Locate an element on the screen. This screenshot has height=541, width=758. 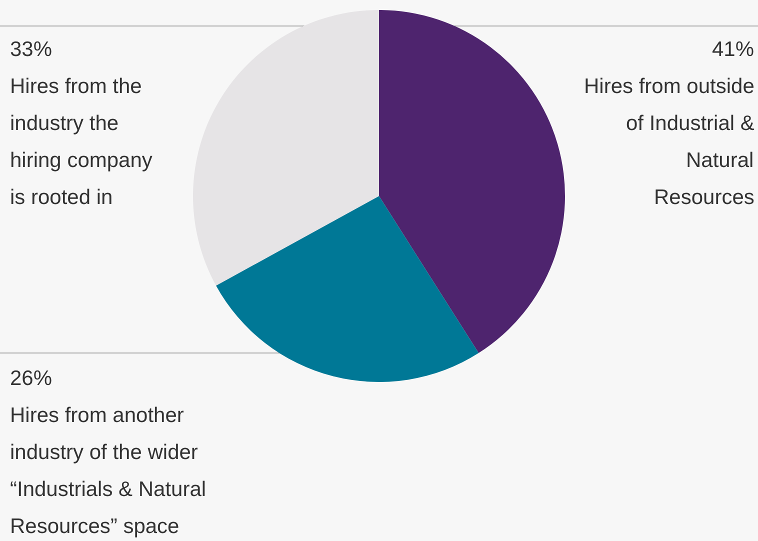
data-label: 41% is located at coordinates (733, 49).